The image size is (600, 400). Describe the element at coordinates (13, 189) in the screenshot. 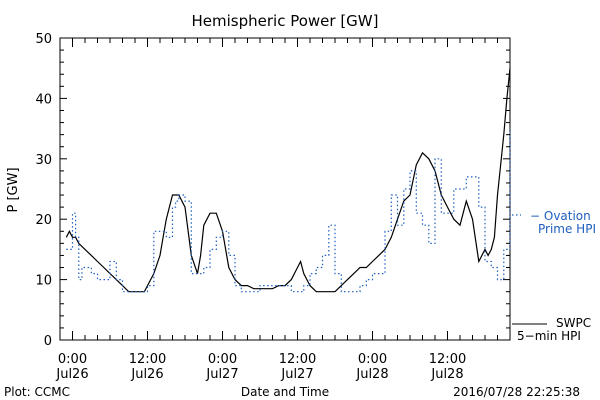

I see `y-axis-label: P [GW]` at that location.